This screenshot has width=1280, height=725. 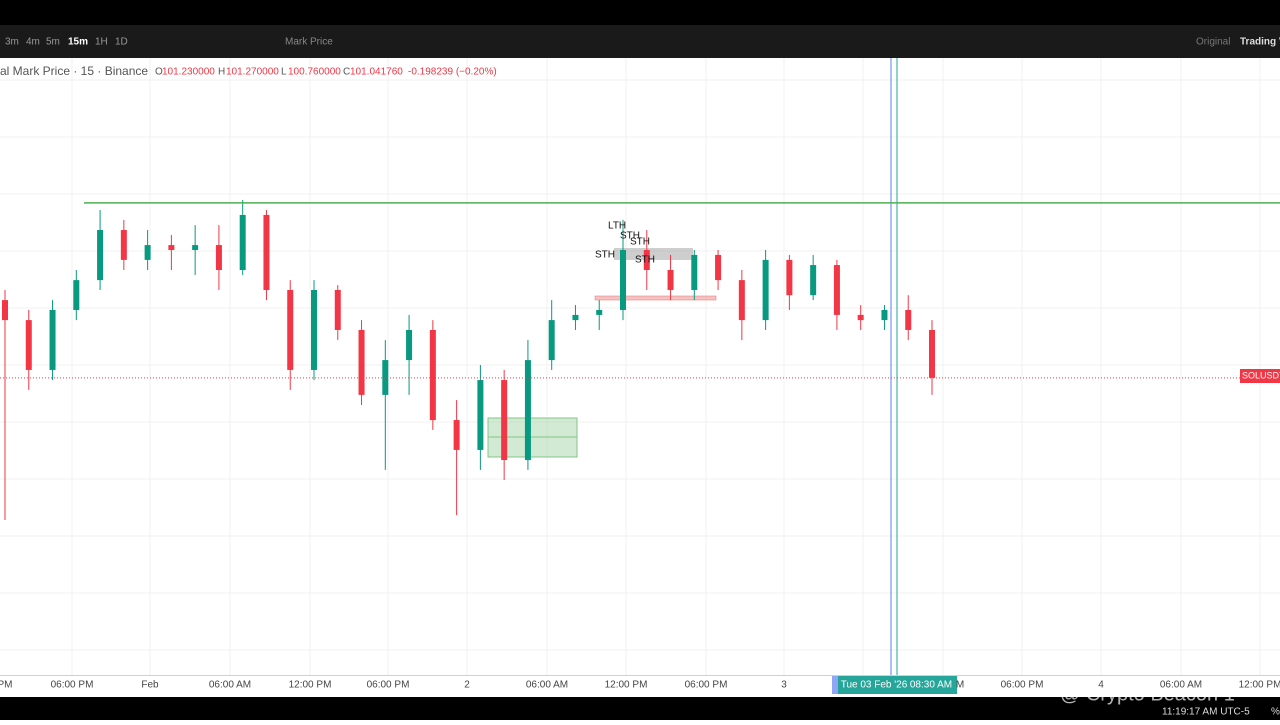 What do you see at coordinates (1206, 712) in the screenshot?
I see `clock: 11:19:17 AM UTC-5` at bounding box center [1206, 712].